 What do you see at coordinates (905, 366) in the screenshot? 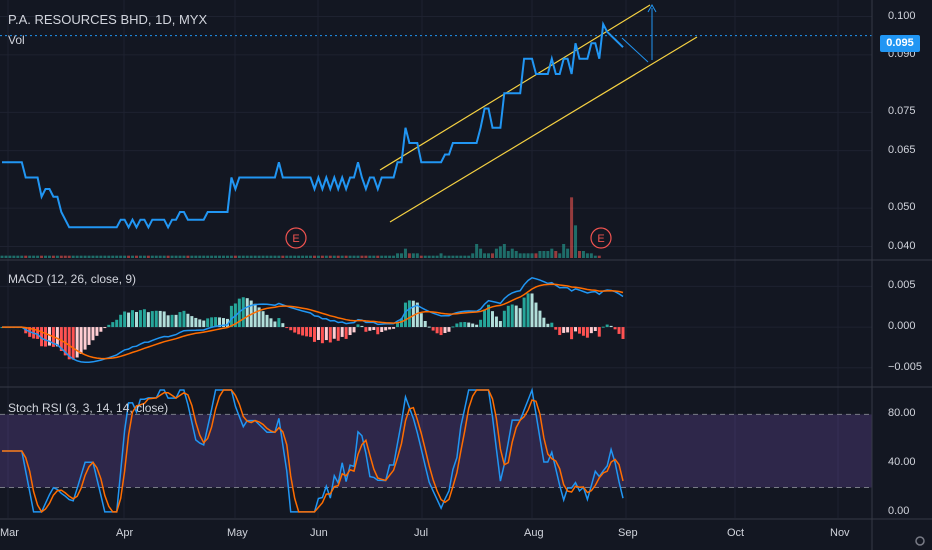
I see `macd-tick-label: −0.005` at bounding box center [905, 366].